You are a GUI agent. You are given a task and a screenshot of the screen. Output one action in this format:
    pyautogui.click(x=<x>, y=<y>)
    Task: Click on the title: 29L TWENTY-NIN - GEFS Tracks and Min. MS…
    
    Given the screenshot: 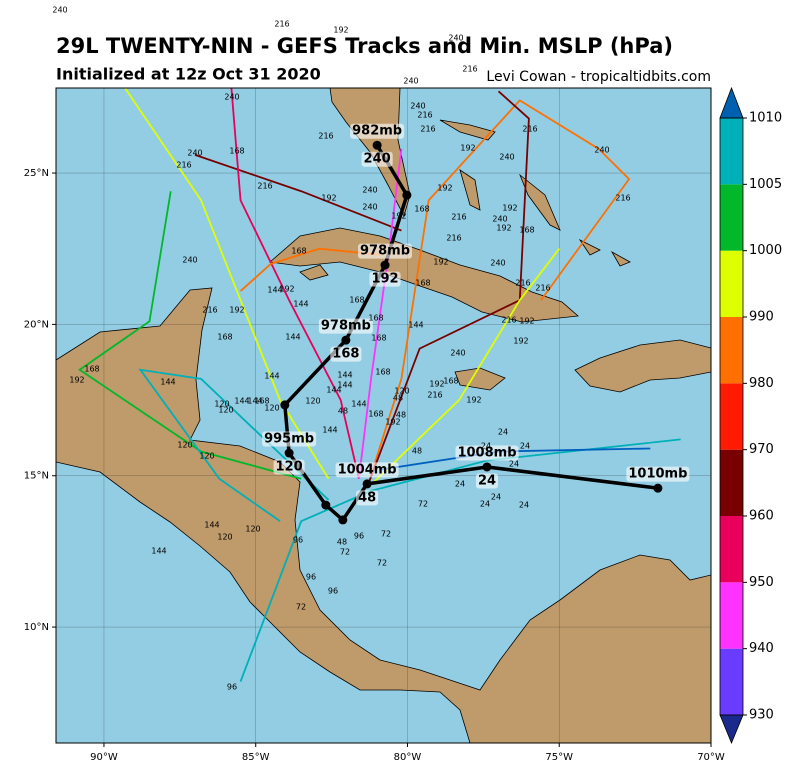 What is the action you would take?
    pyautogui.click(x=364, y=46)
    